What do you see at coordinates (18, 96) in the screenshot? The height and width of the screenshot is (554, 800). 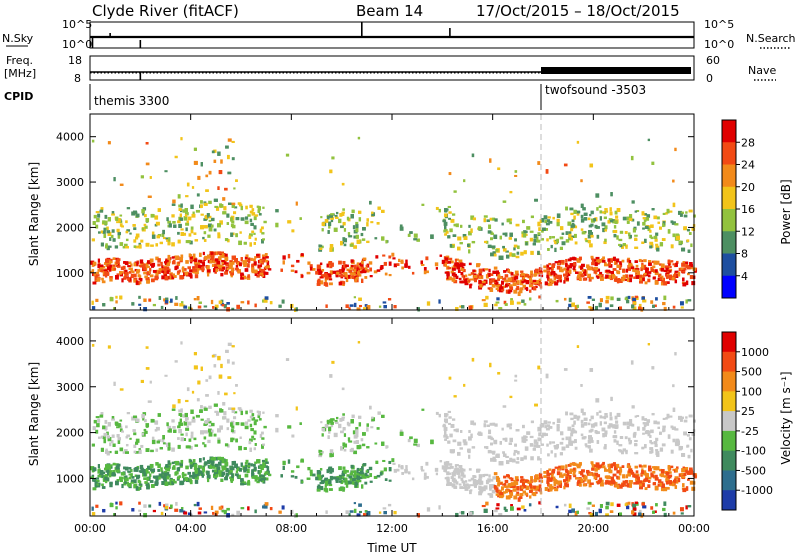 I see `cpid-label: CPID` at bounding box center [18, 96].